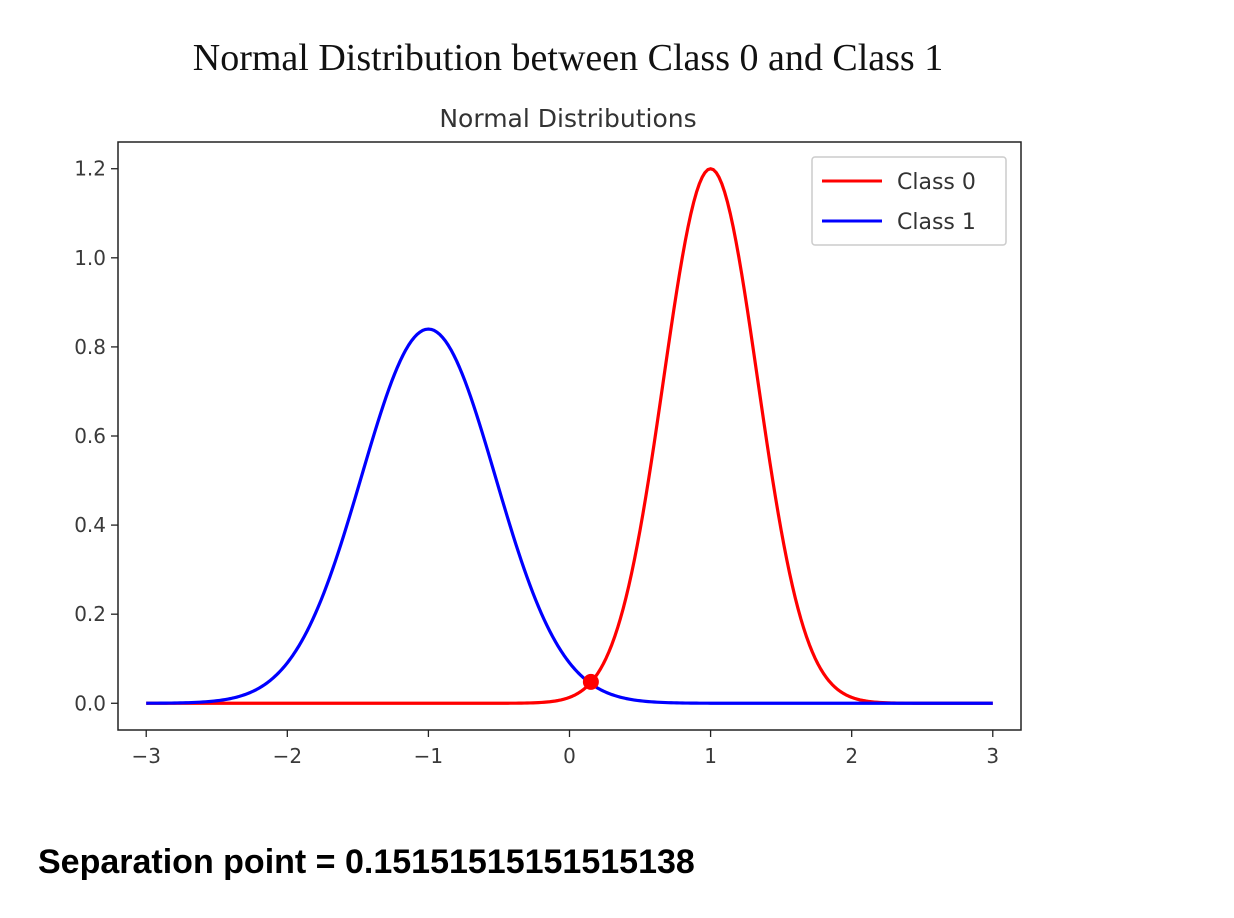 This screenshot has height=918, width=1234. What do you see at coordinates (992, 756) in the screenshot?
I see `x-tick-label: 3` at bounding box center [992, 756].